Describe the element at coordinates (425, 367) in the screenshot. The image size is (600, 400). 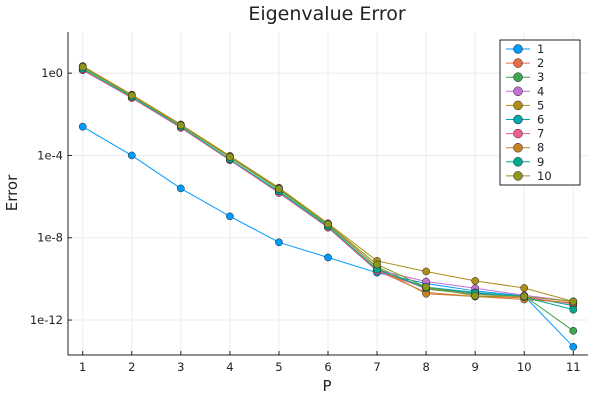
I see `x-tick-label: 8` at that location.